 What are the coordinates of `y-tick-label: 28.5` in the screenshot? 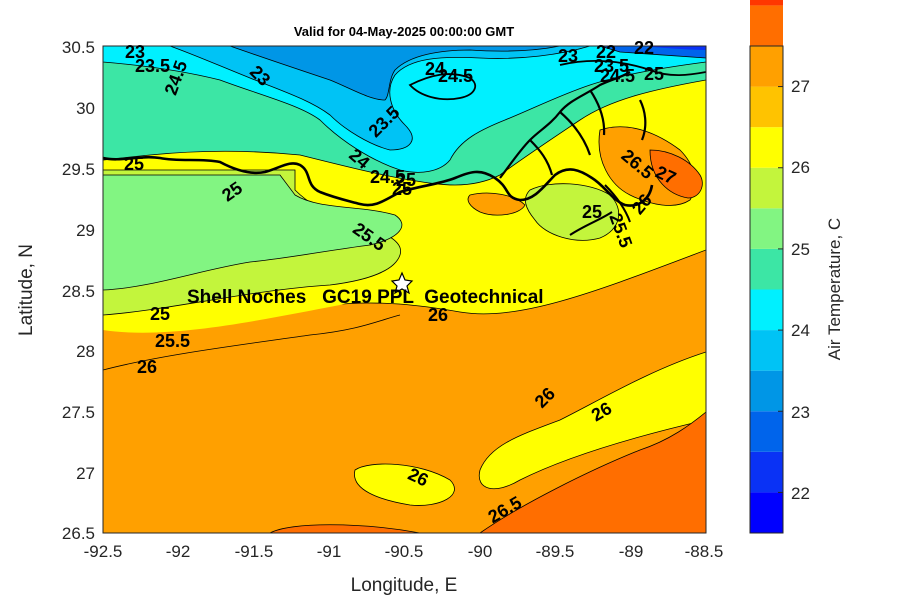 It's located at (78, 291).